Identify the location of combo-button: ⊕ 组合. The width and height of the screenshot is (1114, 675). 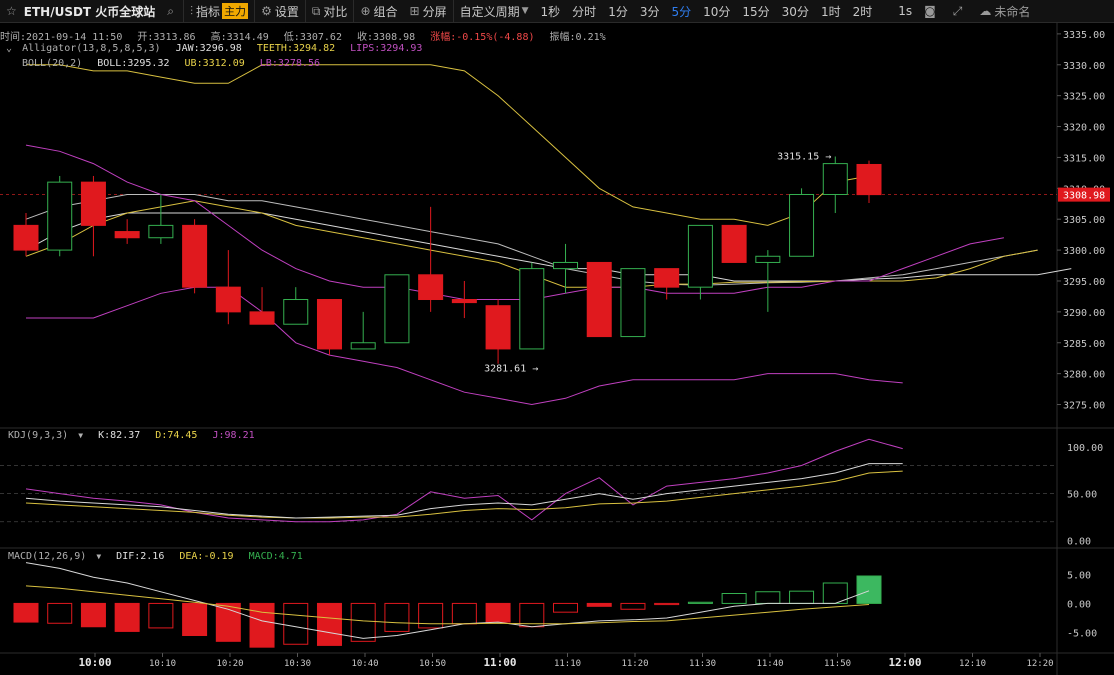
(378, 11).